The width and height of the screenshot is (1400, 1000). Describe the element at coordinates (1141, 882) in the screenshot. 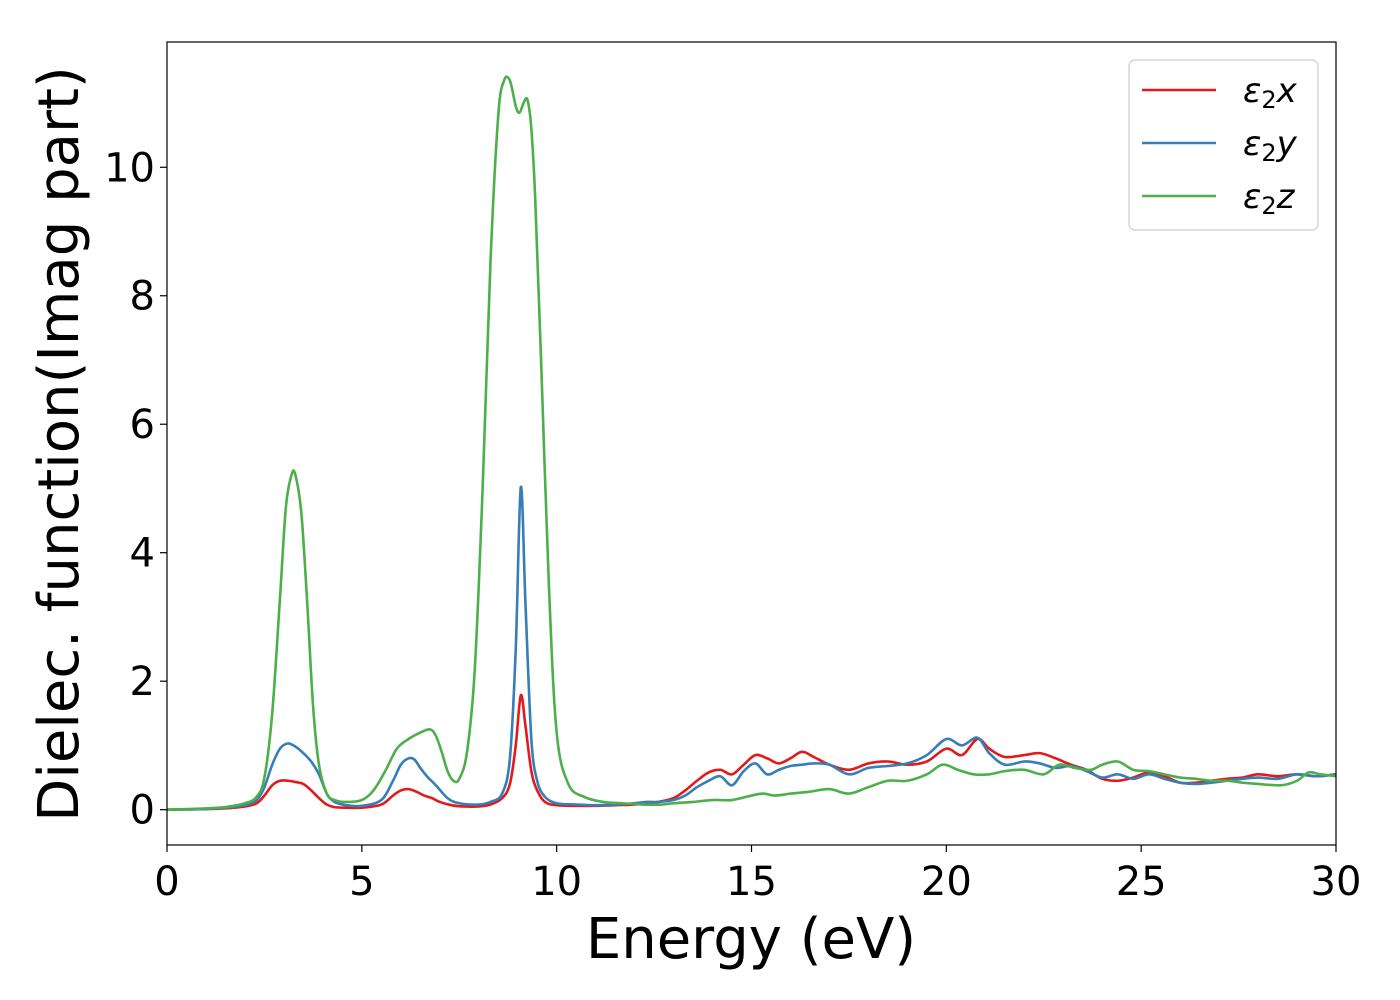

I see `x-tick-label: 25` at that location.